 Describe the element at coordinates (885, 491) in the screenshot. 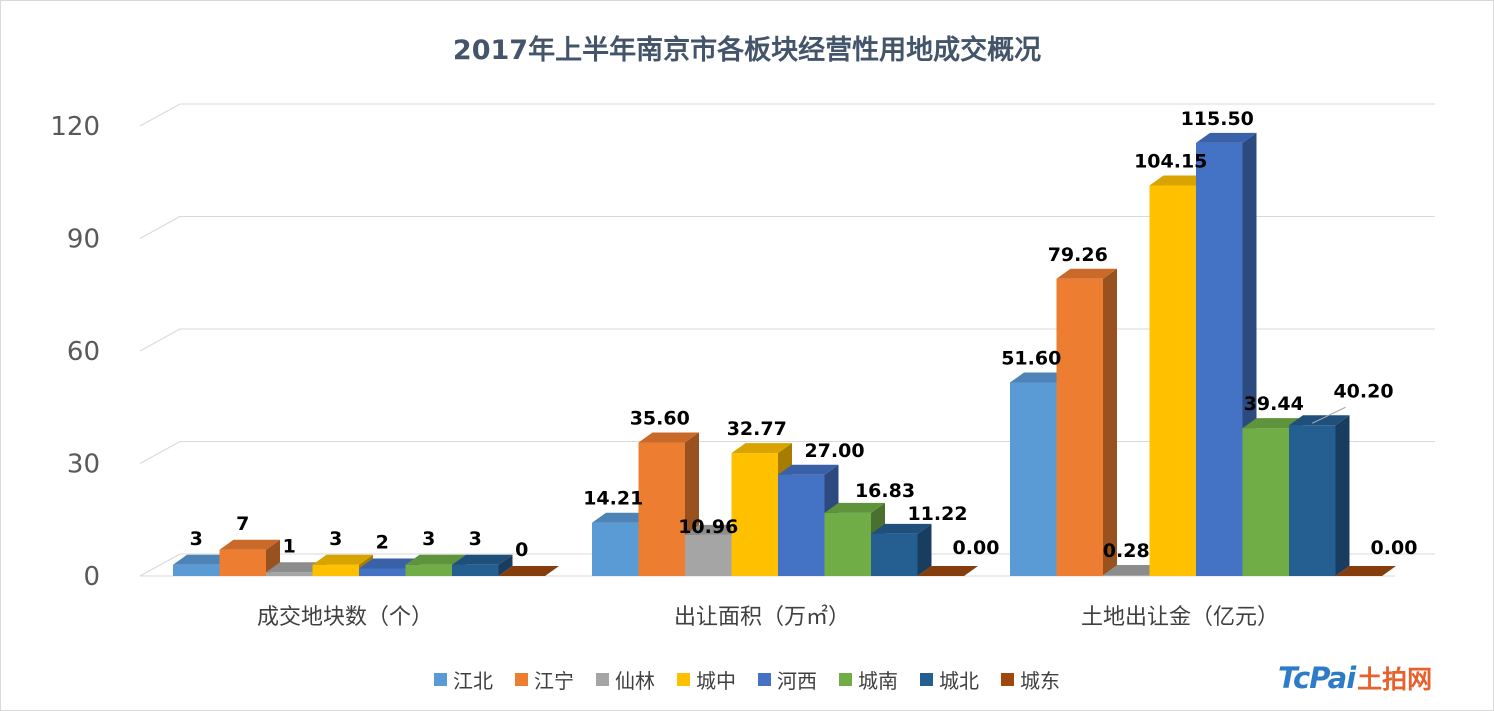

I see `data-label: 16.83` at that location.